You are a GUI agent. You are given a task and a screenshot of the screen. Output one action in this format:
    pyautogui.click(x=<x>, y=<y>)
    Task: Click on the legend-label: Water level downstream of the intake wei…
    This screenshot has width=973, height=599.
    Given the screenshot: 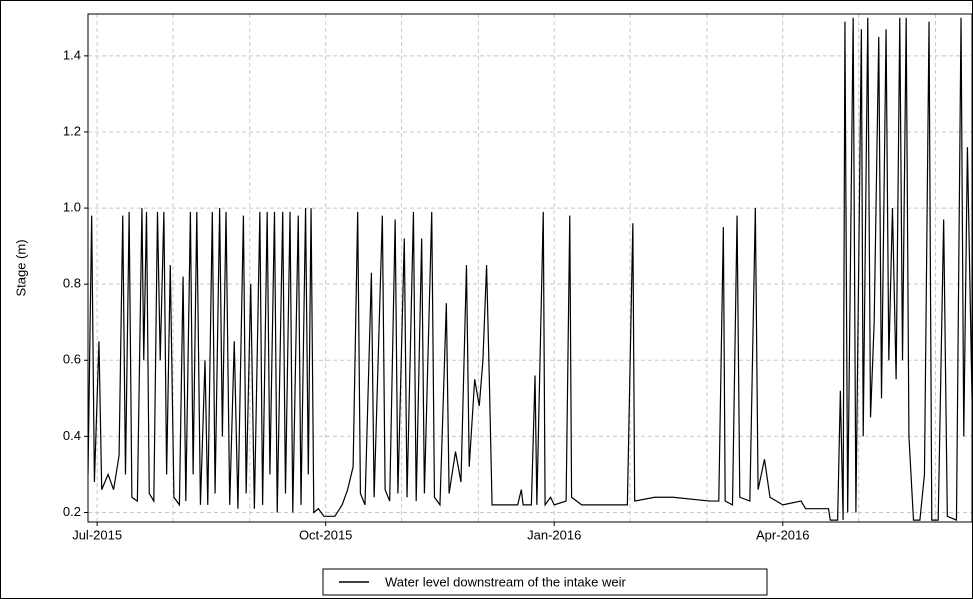 What is the action you would take?
    pyautogui.click(x=506, y=581)
    